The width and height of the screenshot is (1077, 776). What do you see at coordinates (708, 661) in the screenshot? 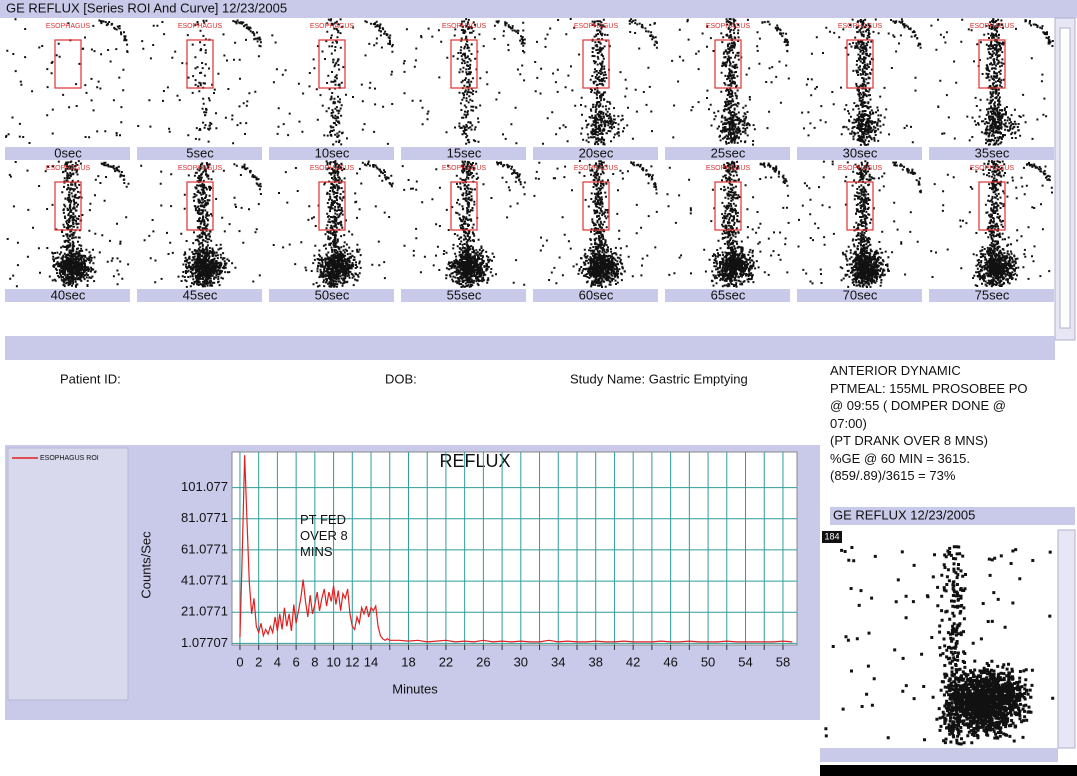
I see `x-tick-label: 50` at bounding box center [708, 661].